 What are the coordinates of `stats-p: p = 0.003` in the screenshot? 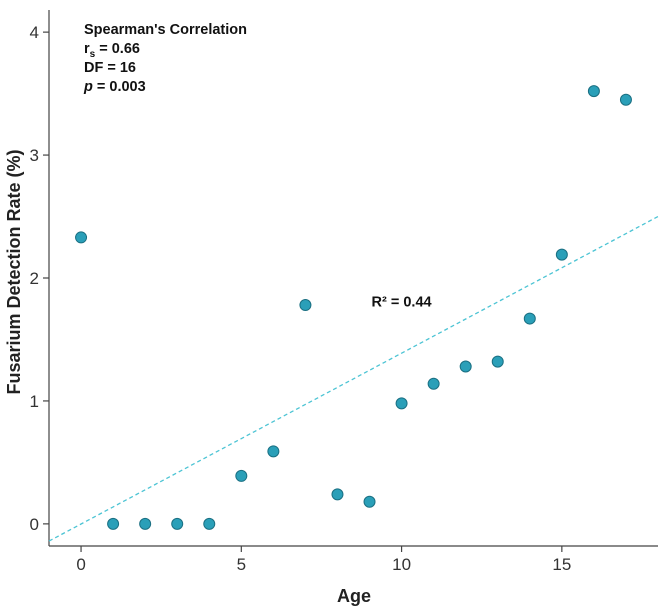 It's located at (114, 87).